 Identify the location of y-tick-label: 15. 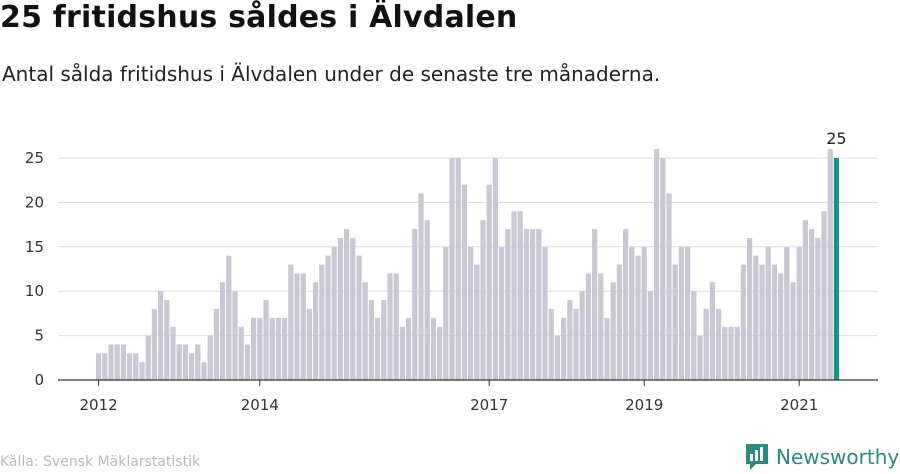
(34, 247).